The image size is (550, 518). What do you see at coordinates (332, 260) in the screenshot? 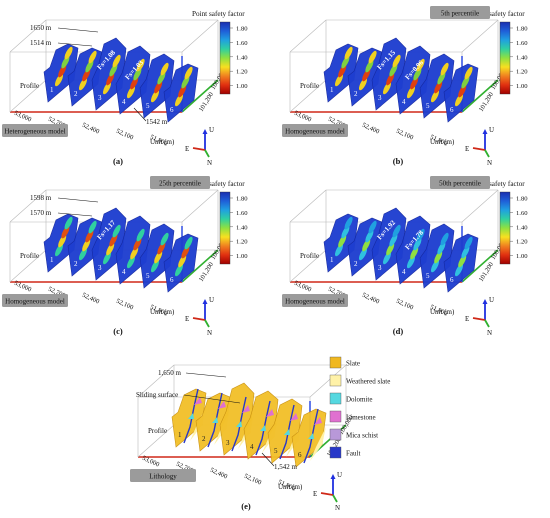
I see `profile-number: 1` at bounding box center [332, 260].